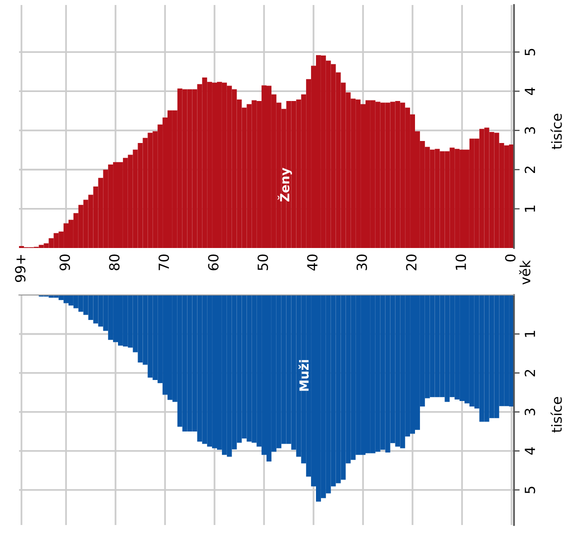 Image resolution: width=565 pixels, height=539 pixels. What do you see at coordinates (65, 262) in the screenshot?
I see `x-tick-label: 90` at bounding box center [65, 262].